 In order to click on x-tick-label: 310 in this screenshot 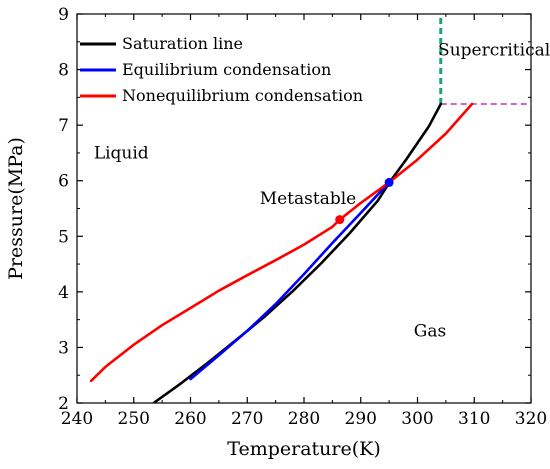, I will do `click(474, 419)`.